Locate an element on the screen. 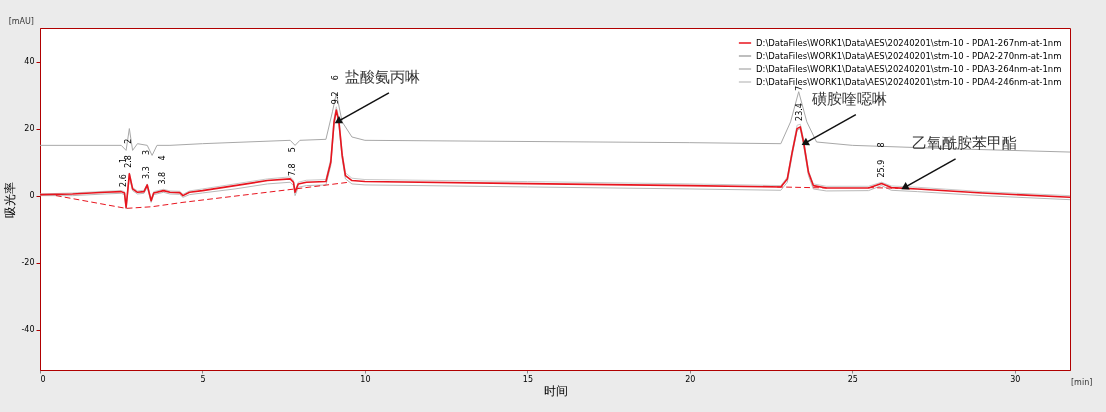 The width and height of the screenshot is (1106, 412). annotation: 2.6 is located at coordinates (124, 180).